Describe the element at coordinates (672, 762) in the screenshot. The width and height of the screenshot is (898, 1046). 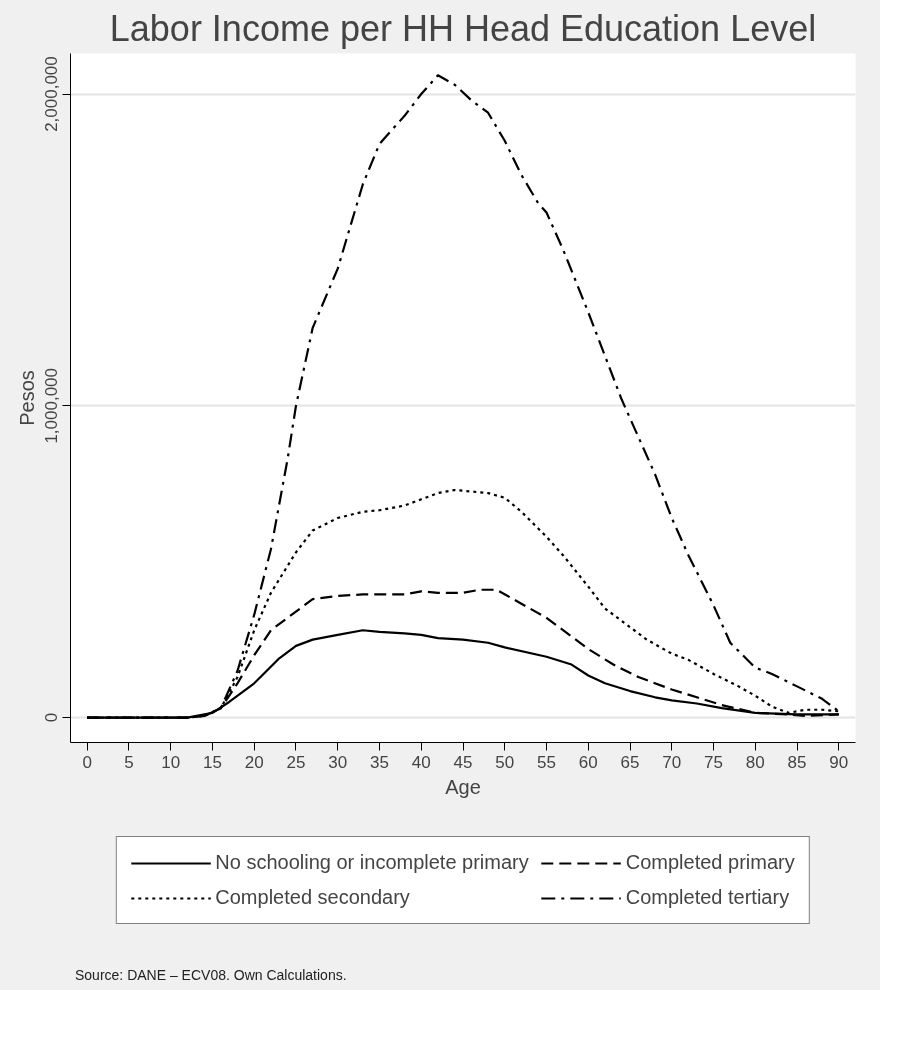
I see `x-tick-label: 70` at that location.